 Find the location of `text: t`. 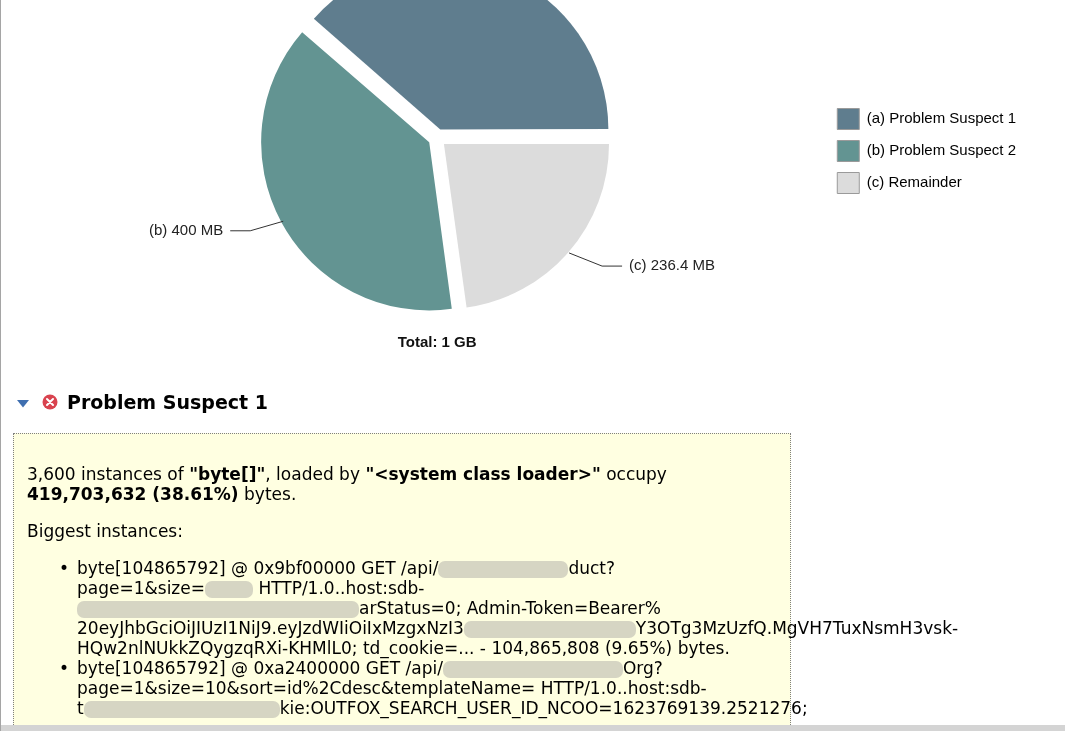

text: t is located at coordinates (80, 708).